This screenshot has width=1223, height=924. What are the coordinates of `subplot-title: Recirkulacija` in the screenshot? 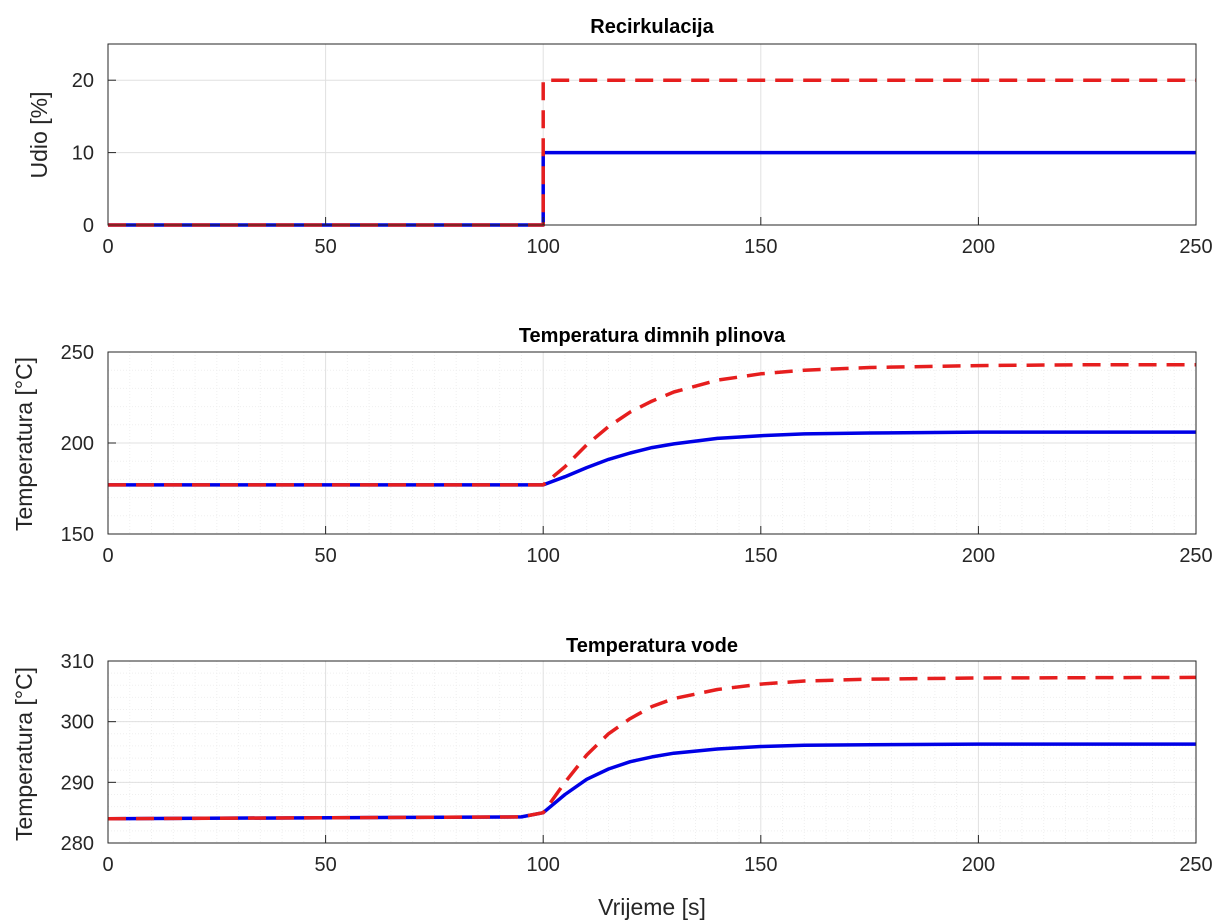 It's located at (652, 27).